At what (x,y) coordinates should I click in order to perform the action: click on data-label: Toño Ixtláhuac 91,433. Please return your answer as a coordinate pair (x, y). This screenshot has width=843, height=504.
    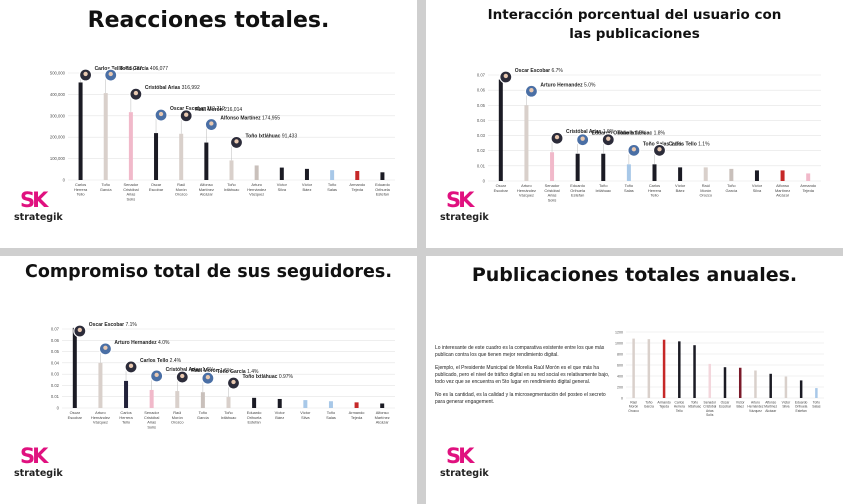
    Looking at the image, I should click on (272, 136).